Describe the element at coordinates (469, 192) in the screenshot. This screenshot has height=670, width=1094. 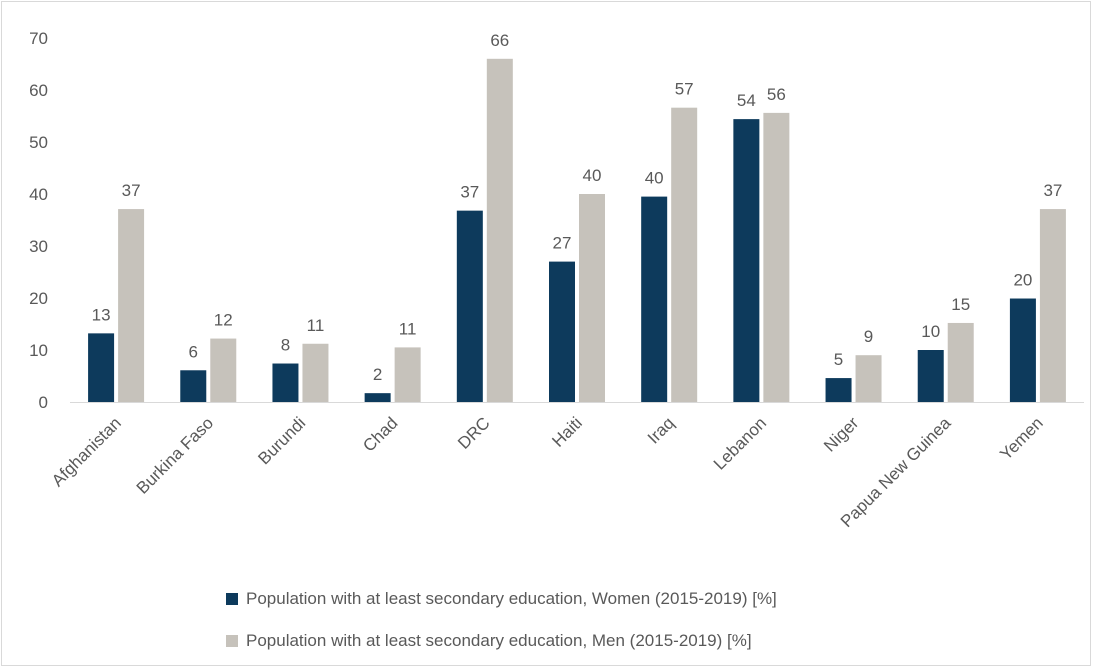
I see `data-label-women: 37` at that location.